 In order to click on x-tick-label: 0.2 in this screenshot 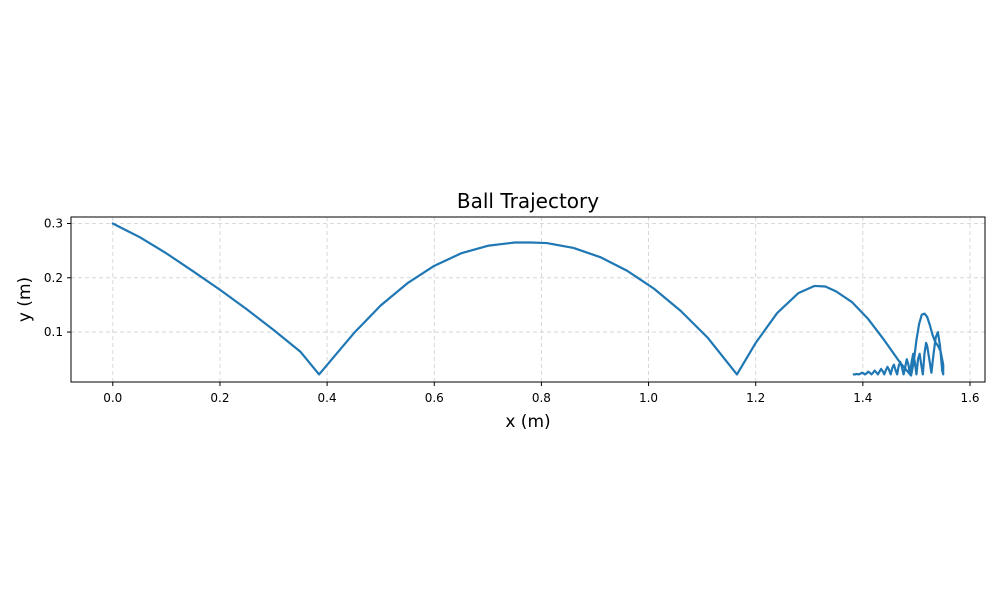, I will do `click(219, 398)`.